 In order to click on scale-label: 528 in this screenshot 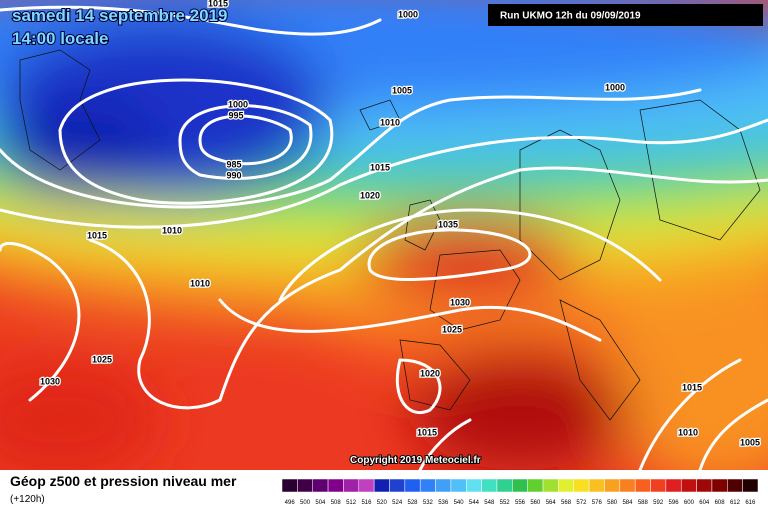, I will do `click(413, 503)`.